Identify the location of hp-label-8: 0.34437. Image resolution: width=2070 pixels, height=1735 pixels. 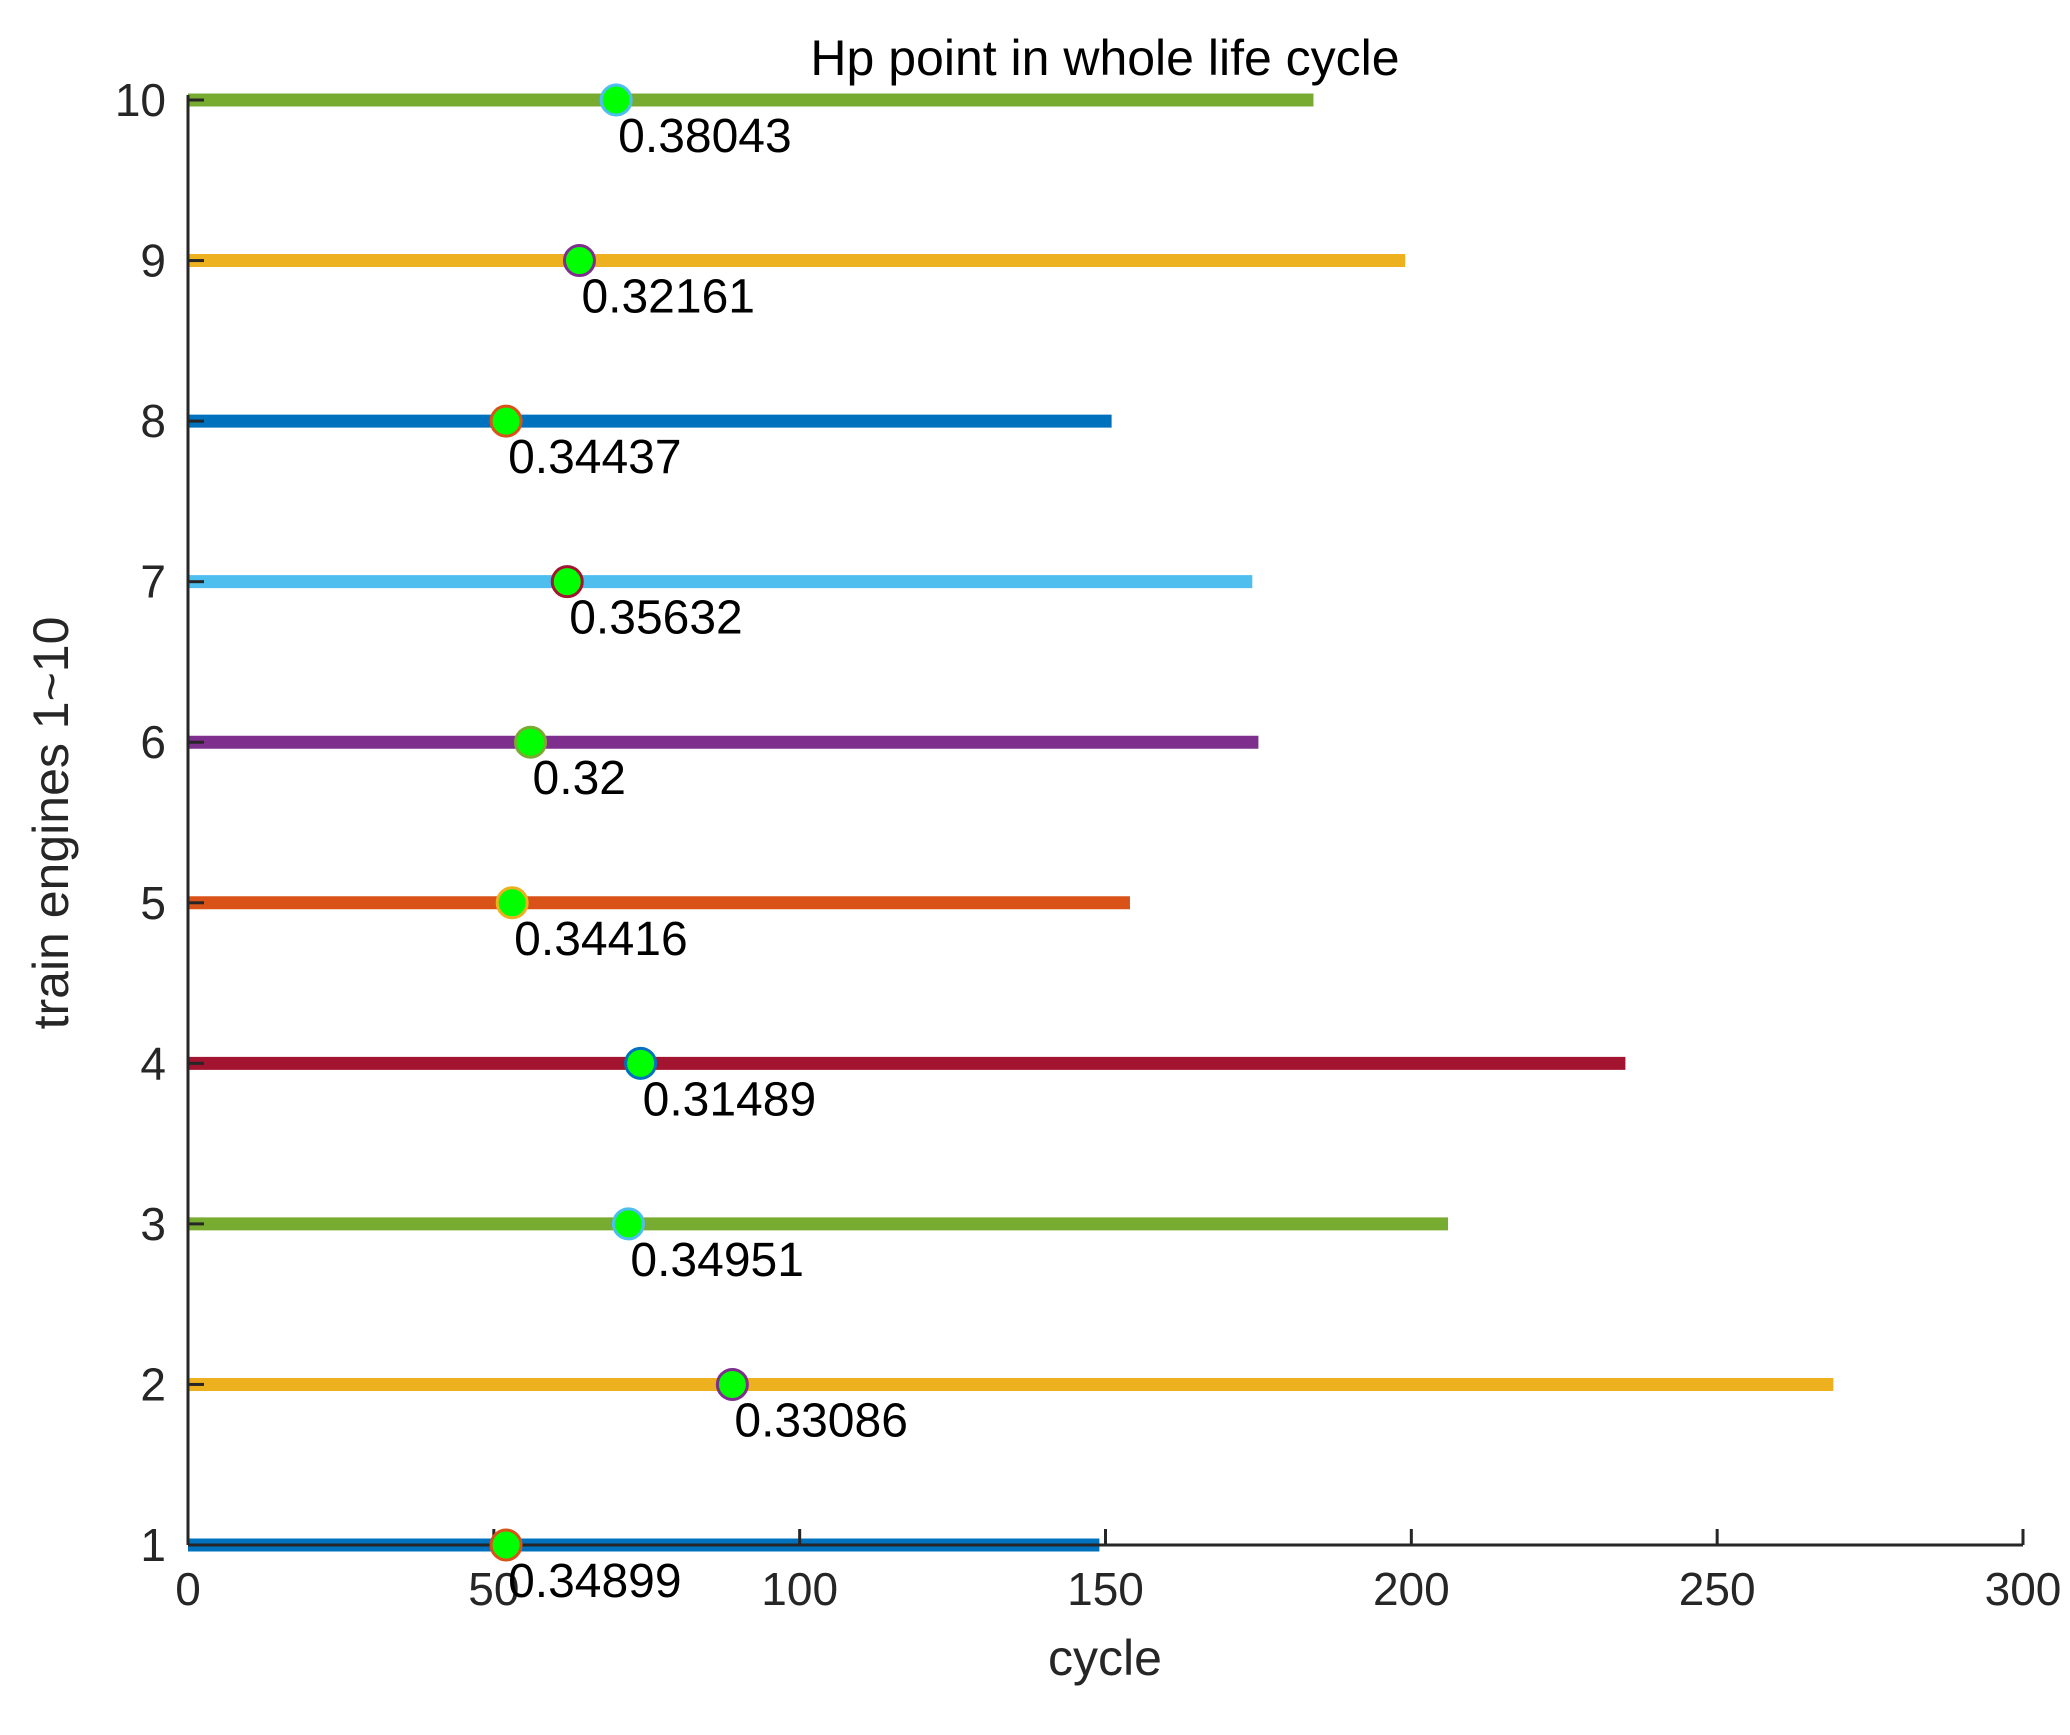
(595, 457).